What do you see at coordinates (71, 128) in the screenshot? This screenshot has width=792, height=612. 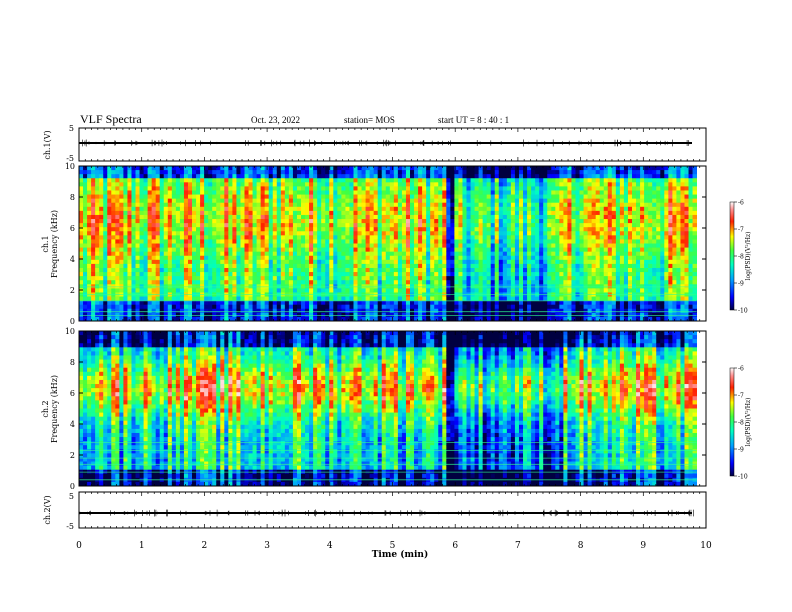 I see `ch1-wave-ytick-top: 5` at bounding box center [71, 128].